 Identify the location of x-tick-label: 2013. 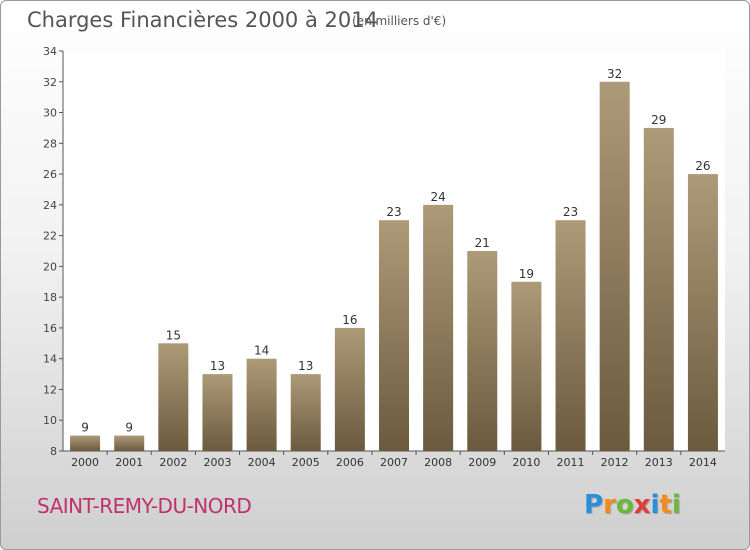
(659, 462).